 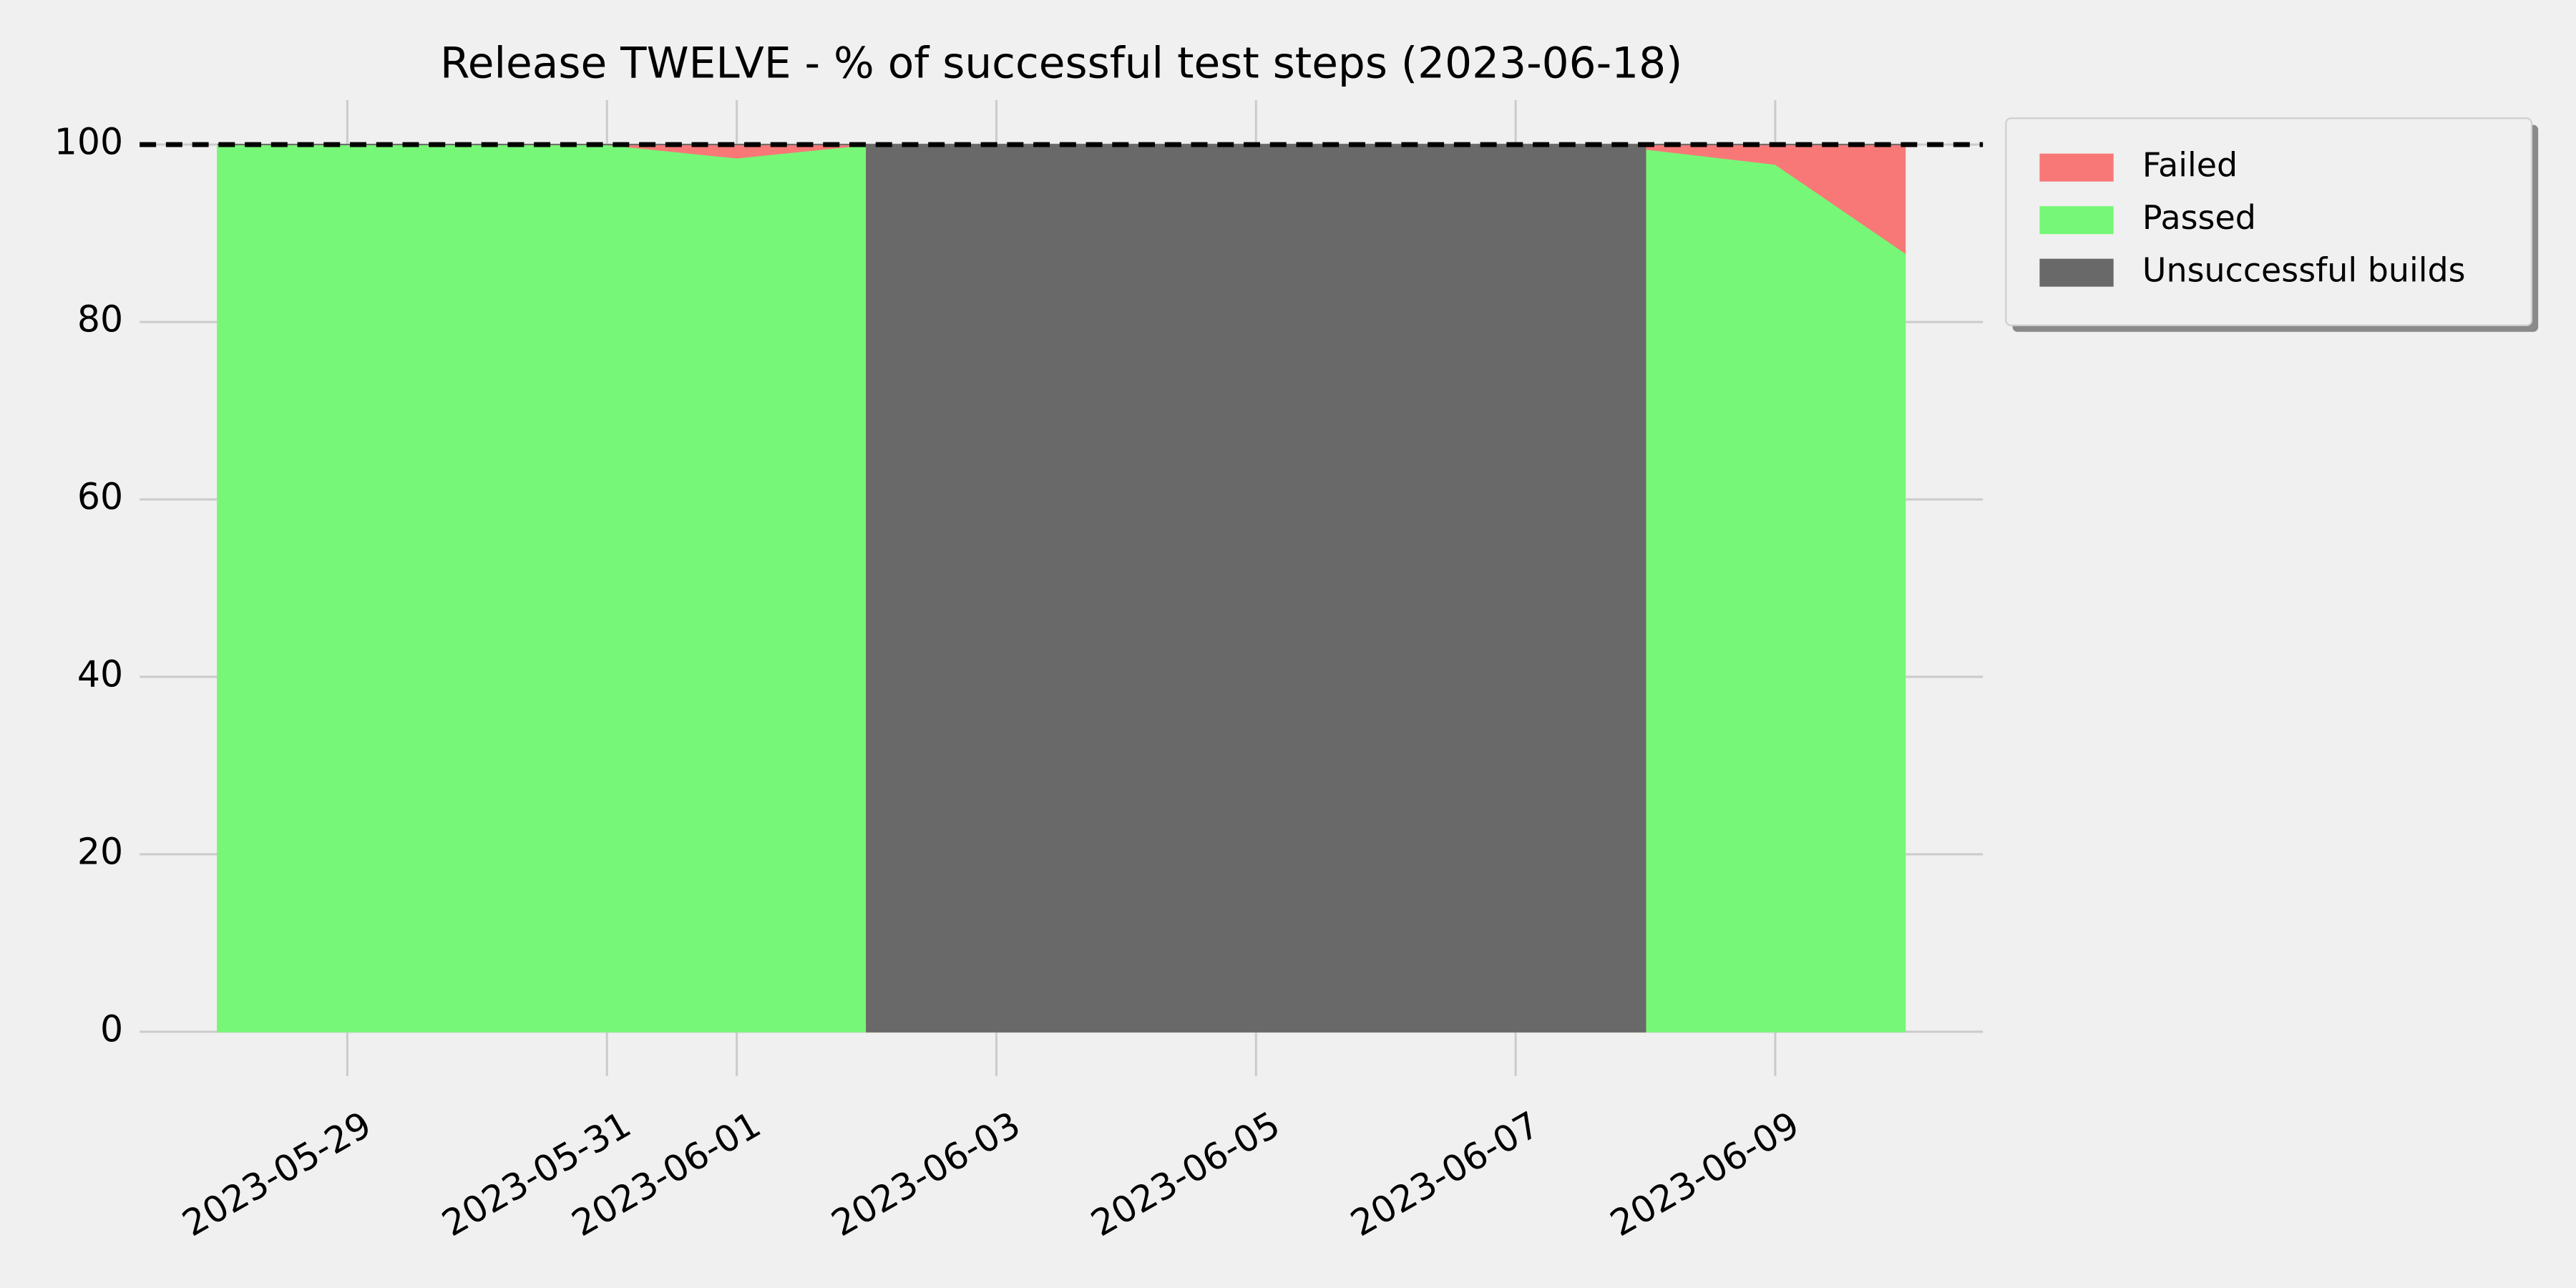 What do you see at coordinates (2269, 221) in the screenshot?
I see `legend-box` at bounding box center [2269, 221].